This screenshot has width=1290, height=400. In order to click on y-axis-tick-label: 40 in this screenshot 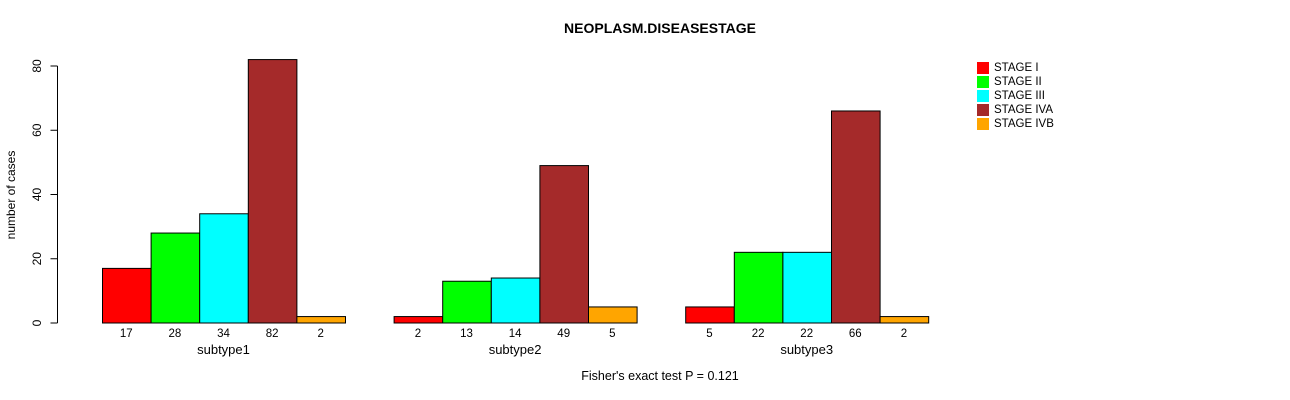, I will do `click(37, 195)`.